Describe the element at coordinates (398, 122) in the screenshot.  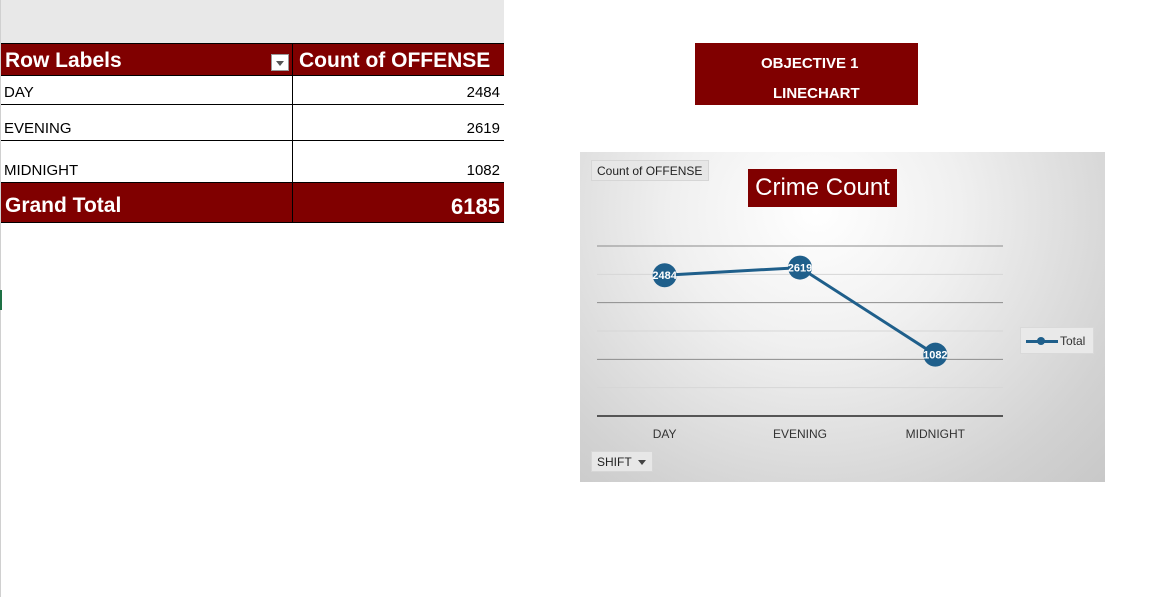
I see `row-value-cell: 2619` at that location.